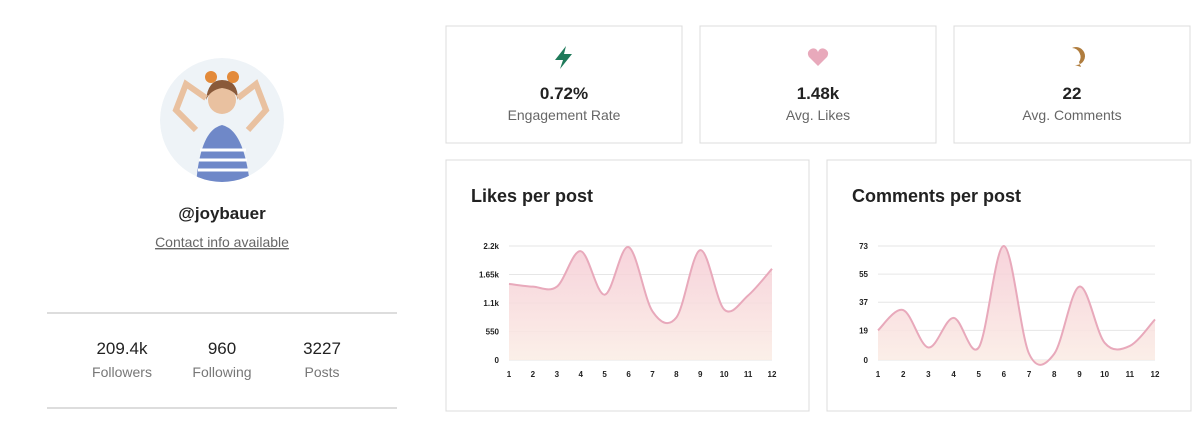  I want to click on metric-value: 1.48k, so click(818, 93).